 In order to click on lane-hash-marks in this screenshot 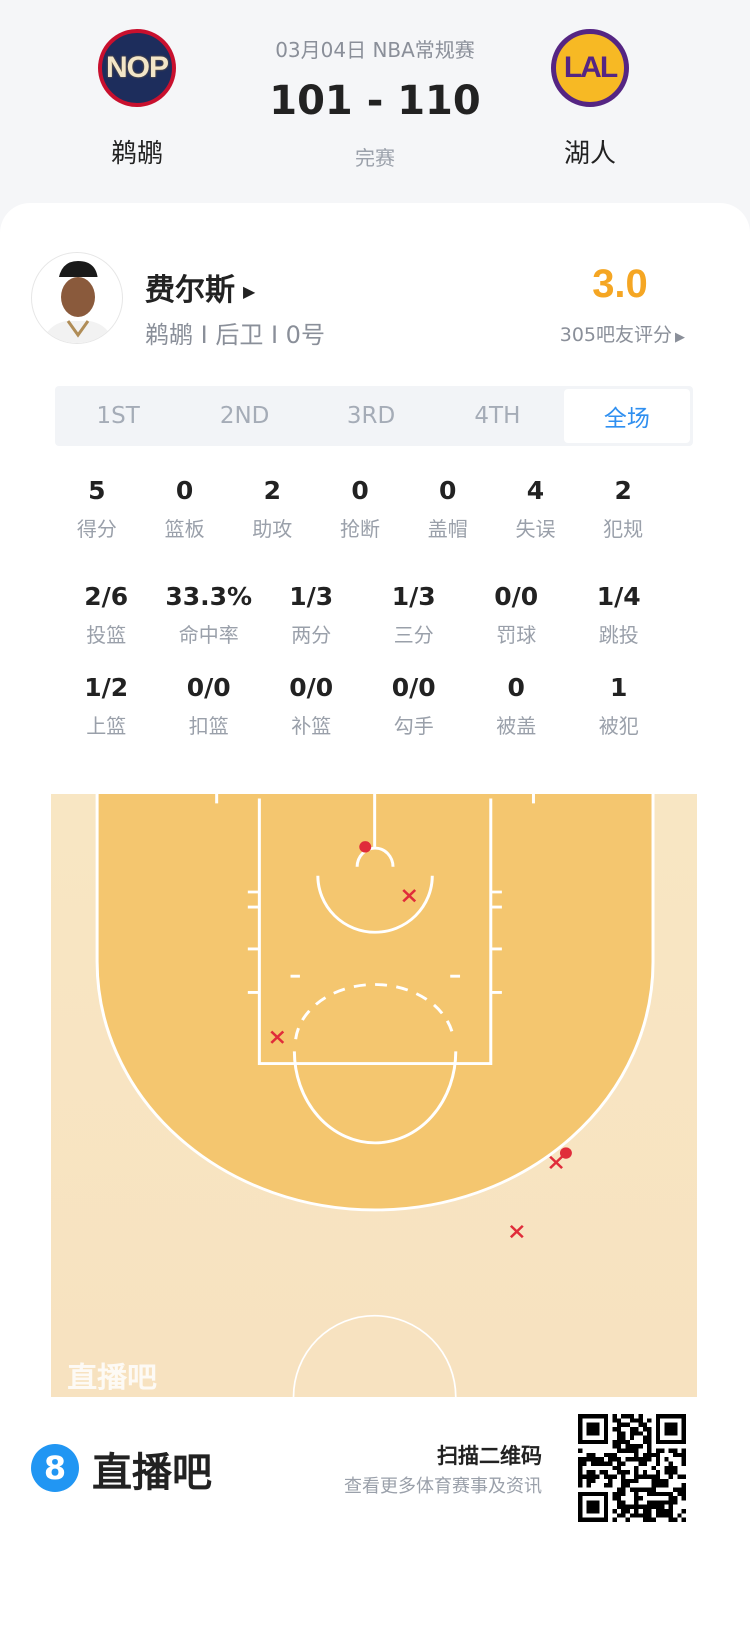, I will do `click(374, 942)`.